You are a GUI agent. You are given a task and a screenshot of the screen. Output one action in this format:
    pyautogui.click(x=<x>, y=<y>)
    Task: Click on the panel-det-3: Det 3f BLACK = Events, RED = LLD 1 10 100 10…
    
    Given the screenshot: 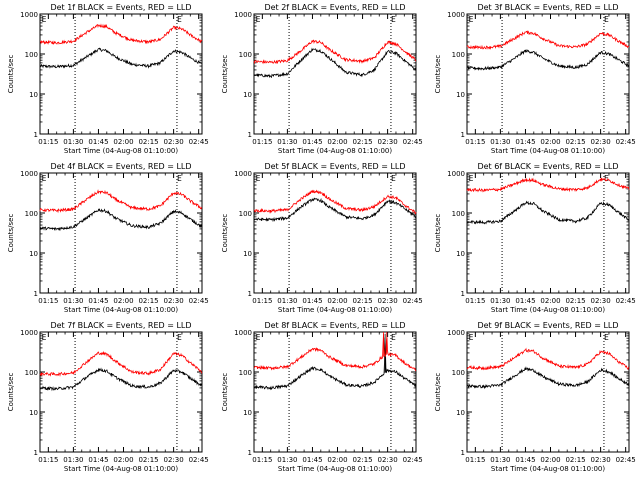 What is the action you would take?
    pyautogui.click(x=535, y=79)
    